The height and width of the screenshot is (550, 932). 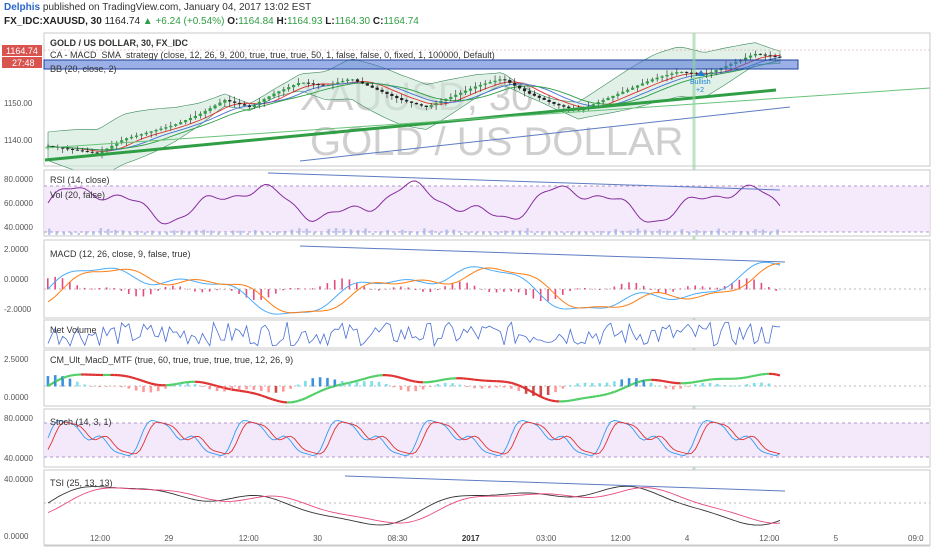 I want to click on macd-pane-ytick-0: 2.0000, so click(x=16, y=249).